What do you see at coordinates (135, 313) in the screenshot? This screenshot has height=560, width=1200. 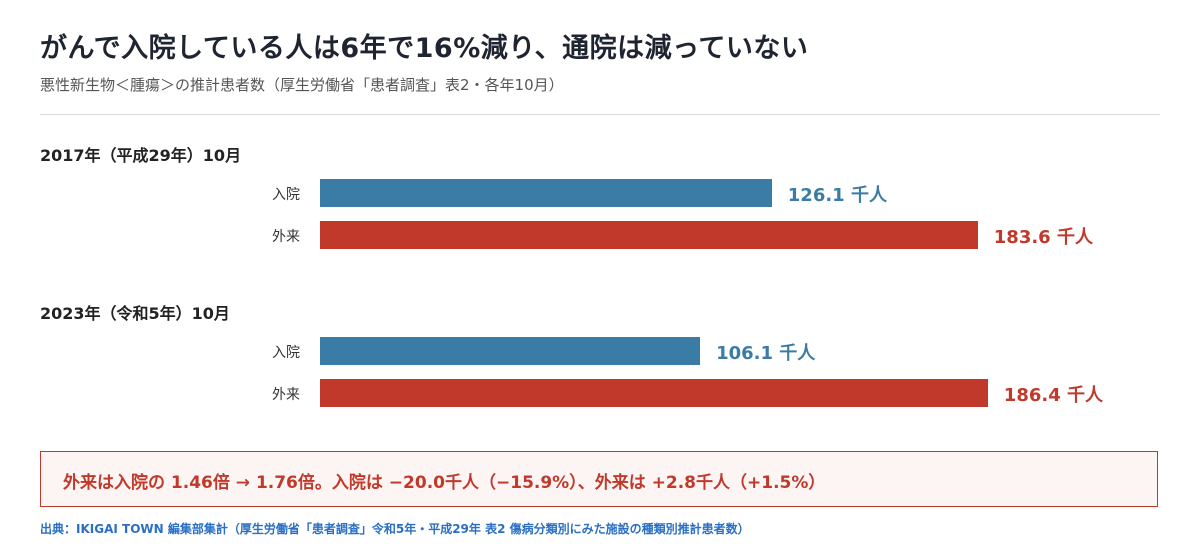 I see `group-heading: 2023年（令和5年）10月` at bounding box center [135, 313].